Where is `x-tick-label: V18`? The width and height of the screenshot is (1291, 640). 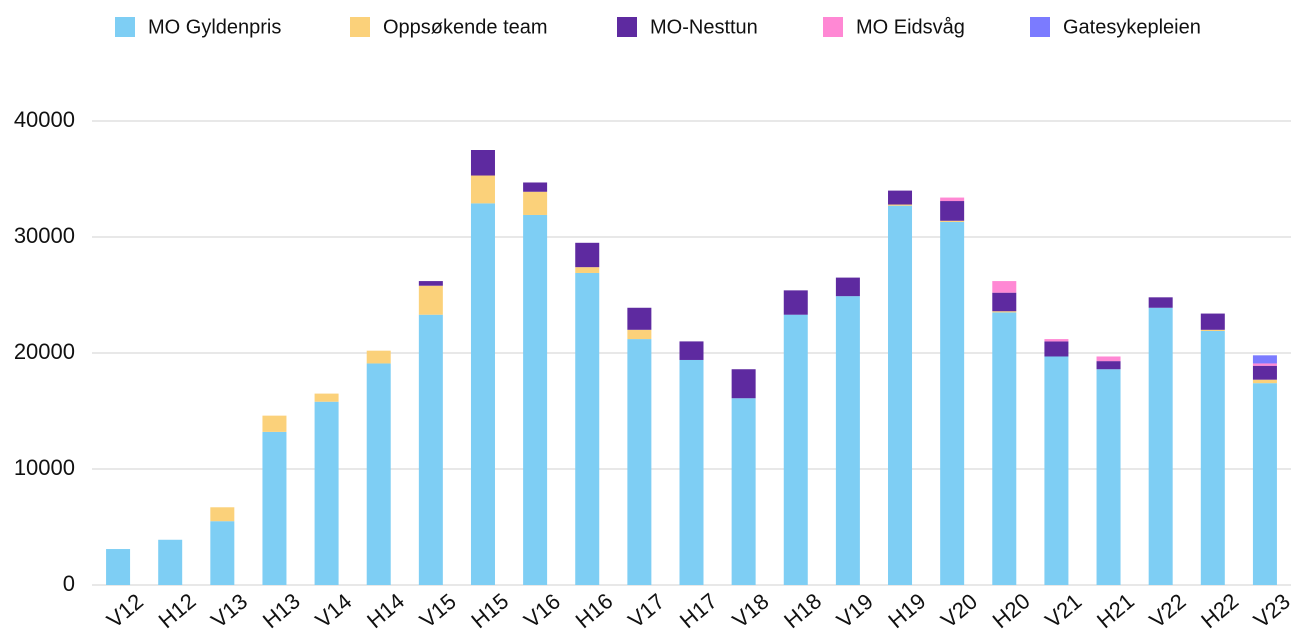
x-tick-label: V18 is located at coordinates (751, 611).